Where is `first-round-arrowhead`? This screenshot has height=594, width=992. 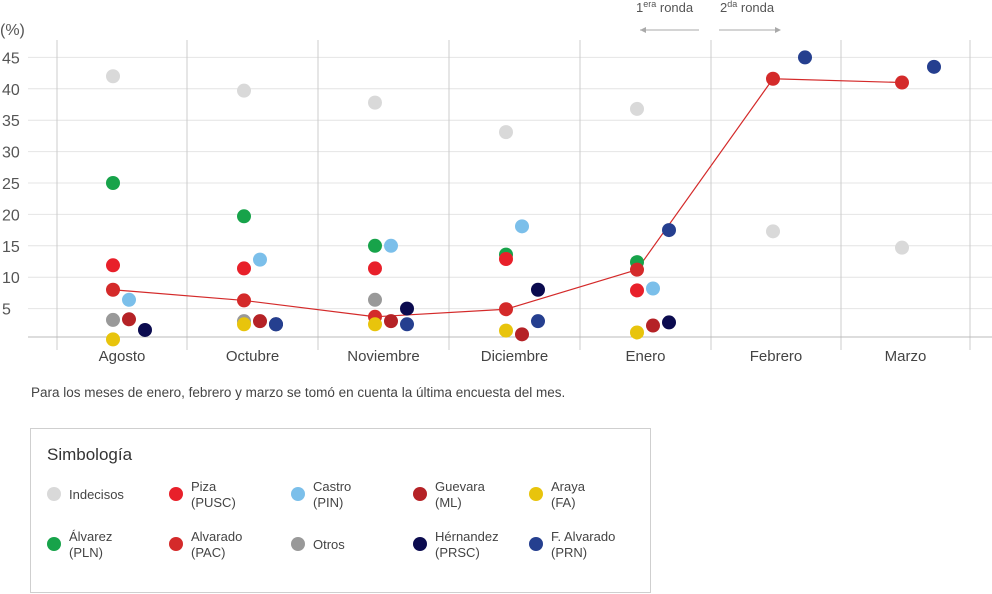
first-round-arrowhead is located at coordinates (643, 30).